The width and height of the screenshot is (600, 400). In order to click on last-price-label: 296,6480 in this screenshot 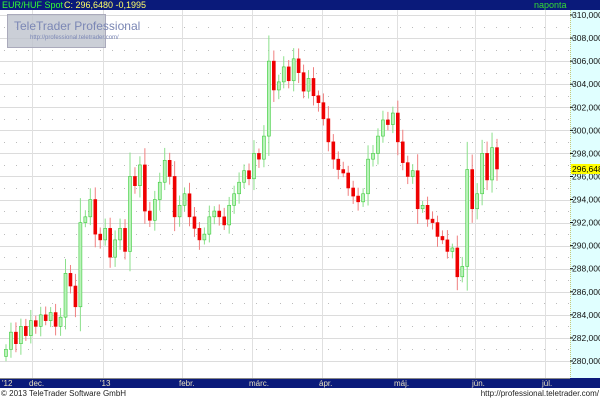, I will do `click(586, 169)`.